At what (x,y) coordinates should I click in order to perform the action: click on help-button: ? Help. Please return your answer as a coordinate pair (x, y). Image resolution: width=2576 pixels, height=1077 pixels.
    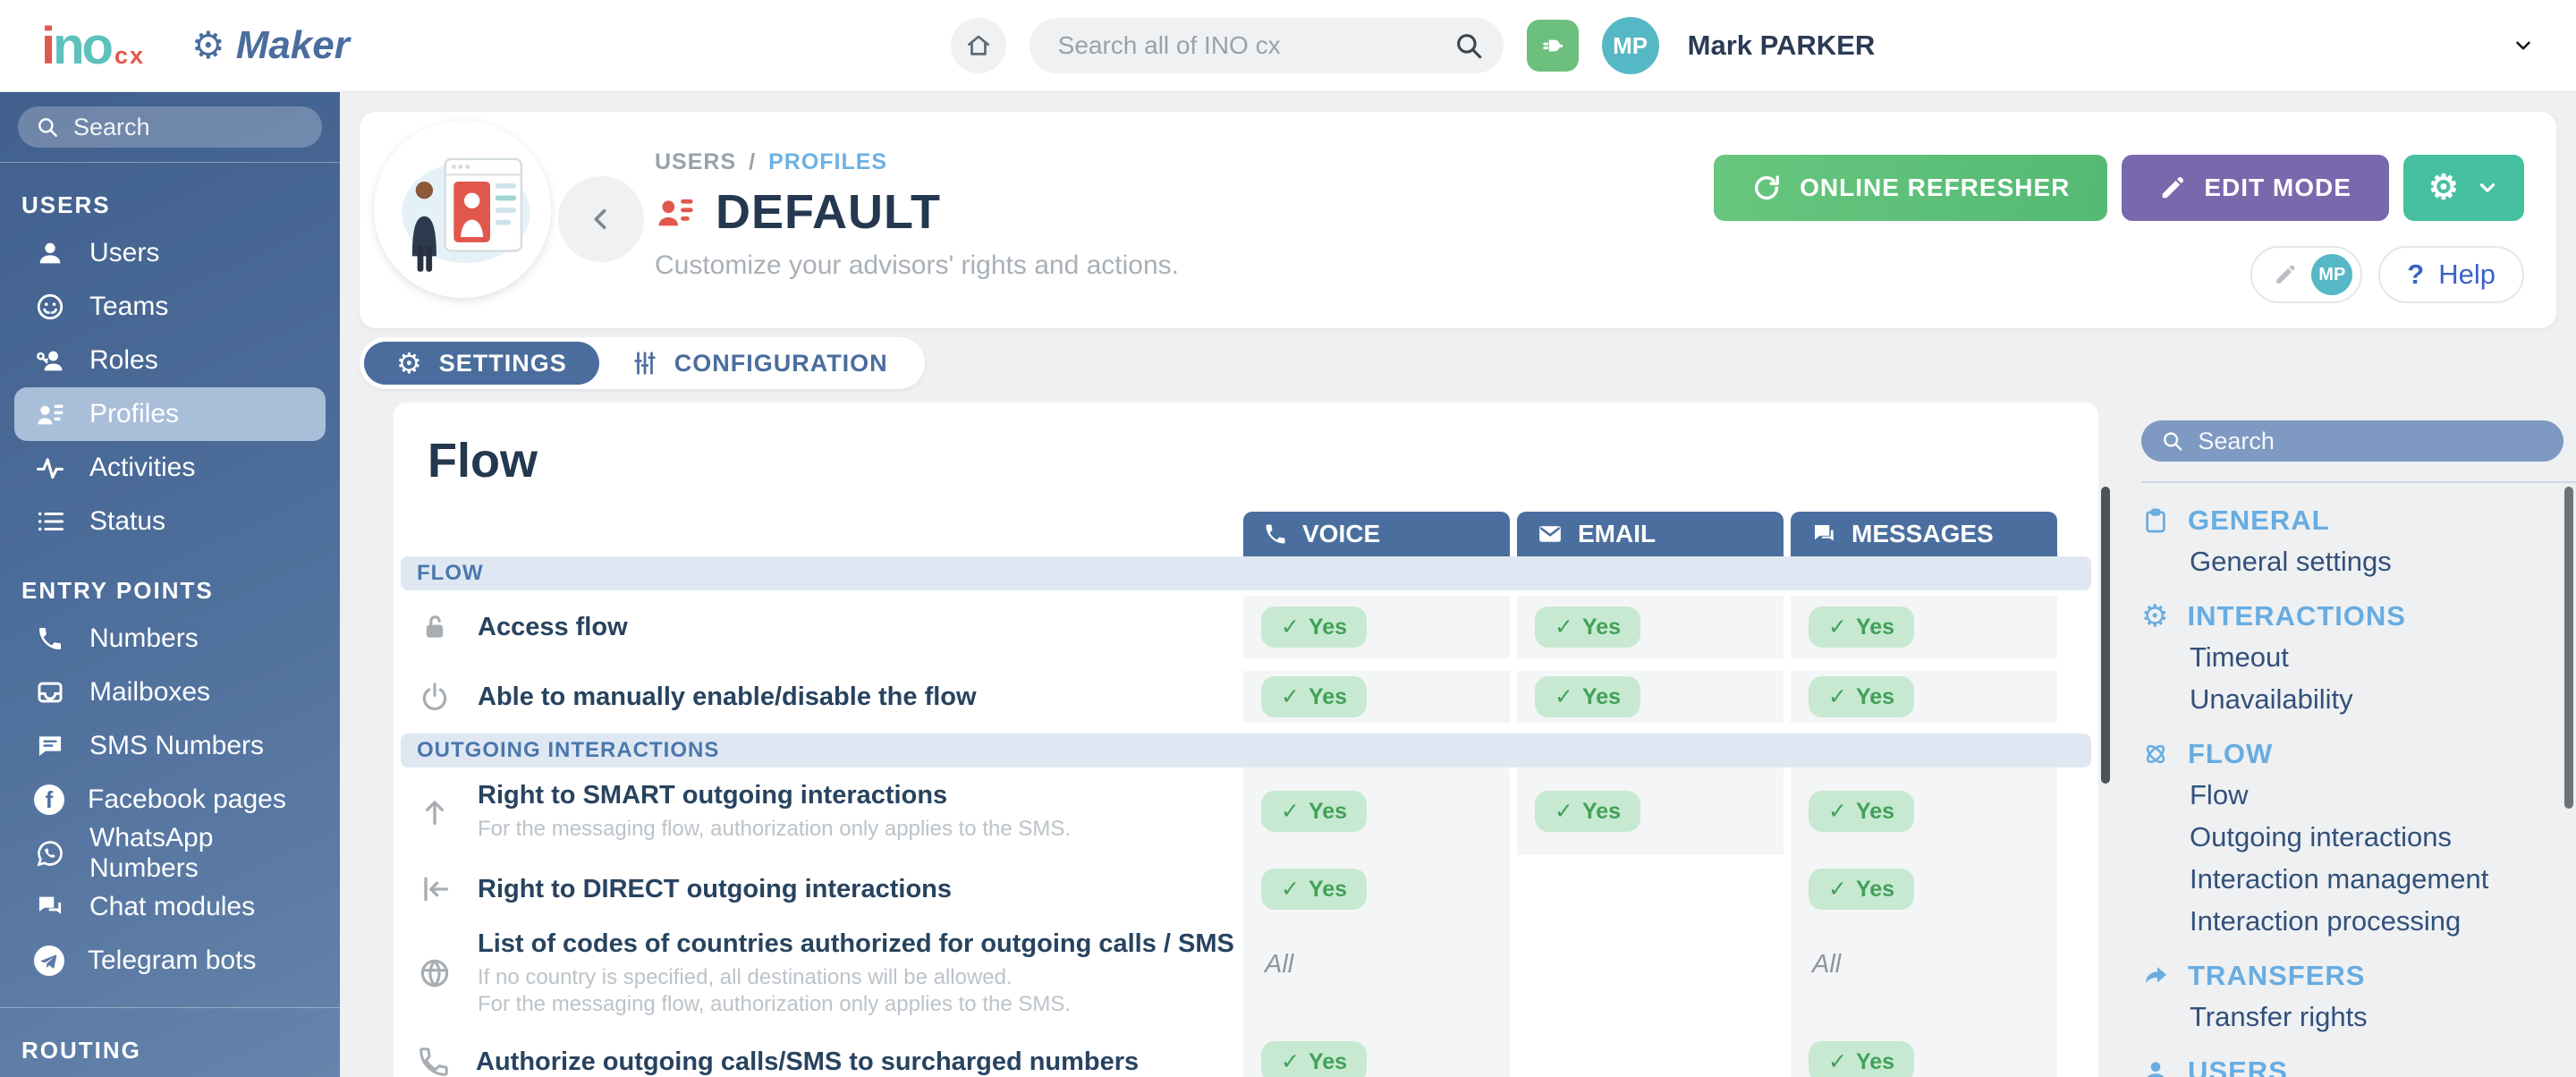
    Looking at the image, I should click on (2451, 274).